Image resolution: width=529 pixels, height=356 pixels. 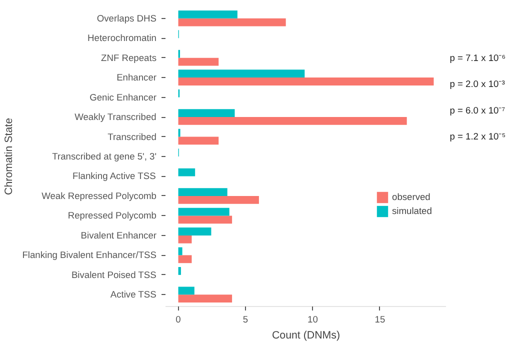 I want to click on y-tick-label: Overlaps DHS, so click(x=126, y=18).